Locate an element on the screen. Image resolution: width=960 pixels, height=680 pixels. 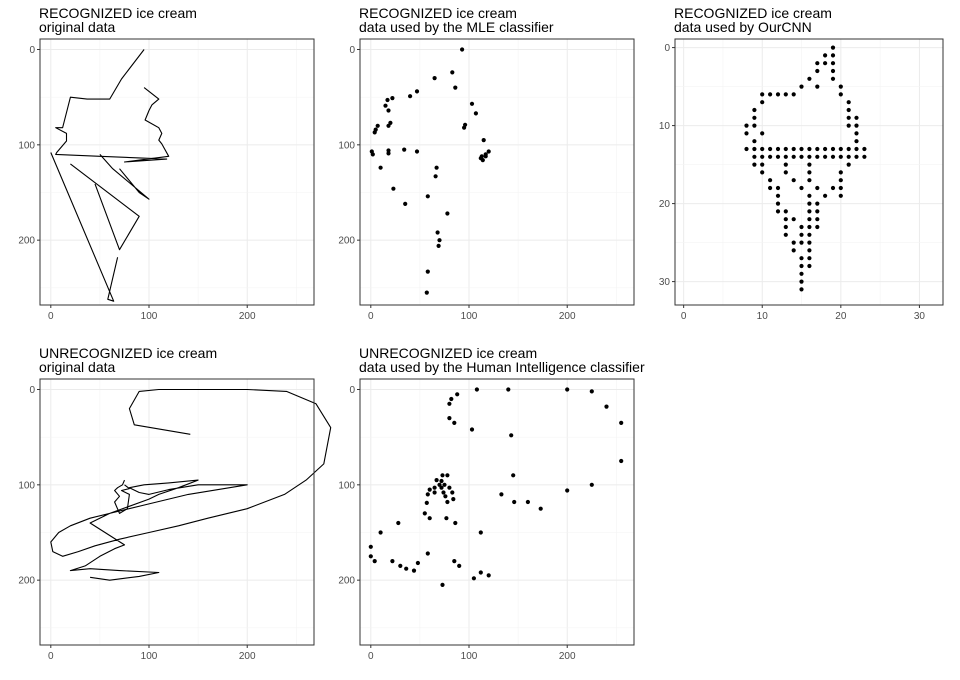
y-tick-label: 10 is located at coordinates (665, 126).